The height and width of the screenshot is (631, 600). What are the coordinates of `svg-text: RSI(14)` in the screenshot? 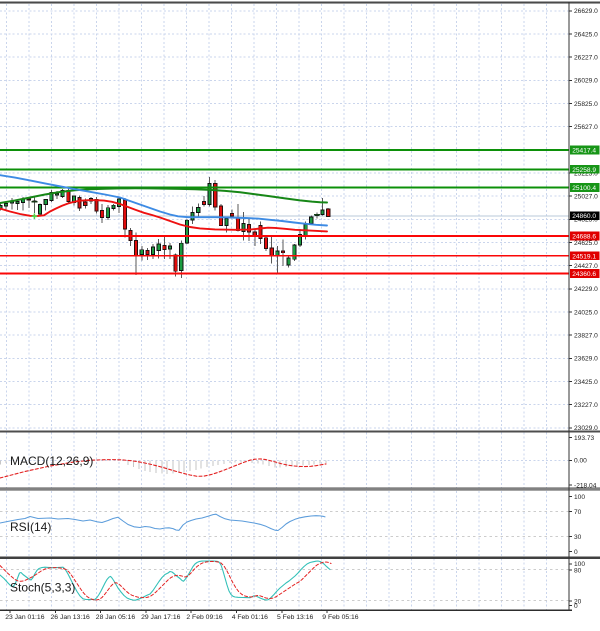 It's located at (30, 527).